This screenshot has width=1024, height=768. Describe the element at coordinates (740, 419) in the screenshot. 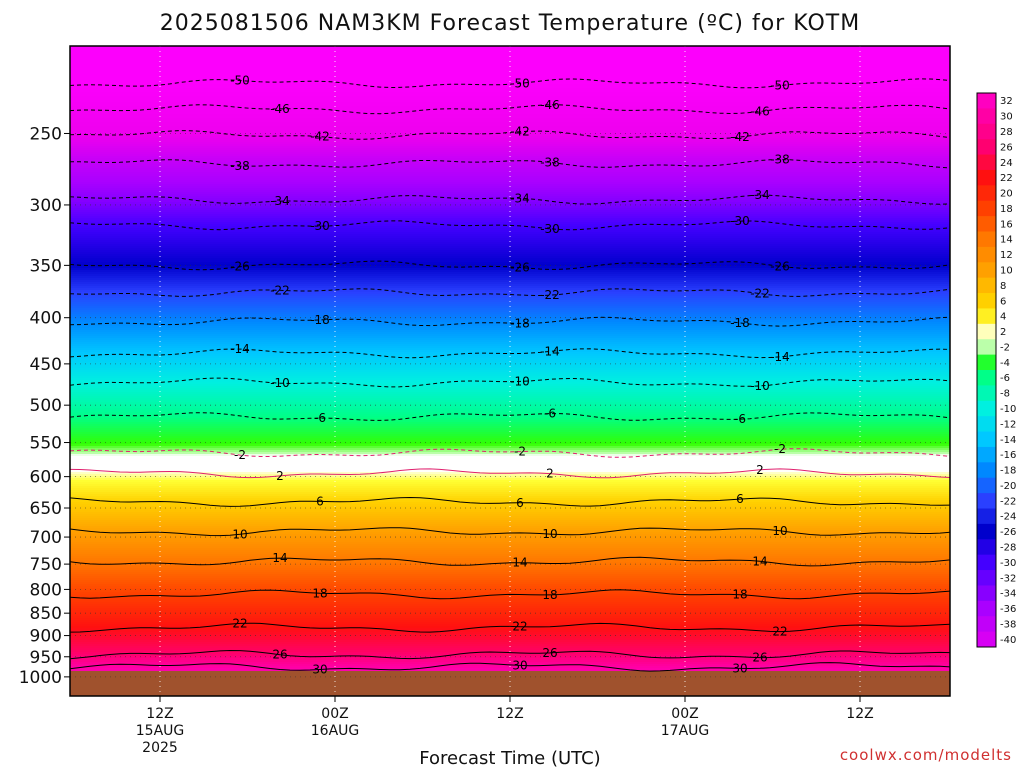

I see `contour-label: -6` at that location.